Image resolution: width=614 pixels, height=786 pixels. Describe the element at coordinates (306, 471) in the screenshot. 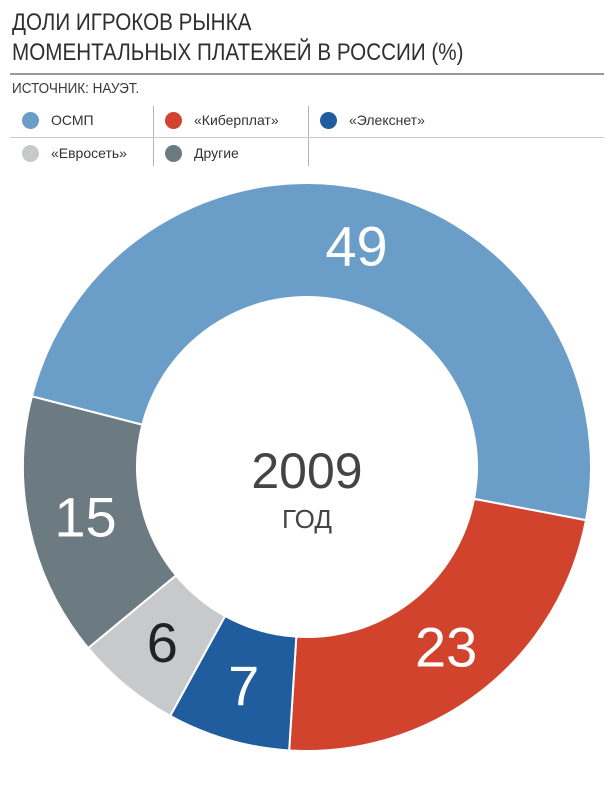

I see `center-year: 2009` at that location.